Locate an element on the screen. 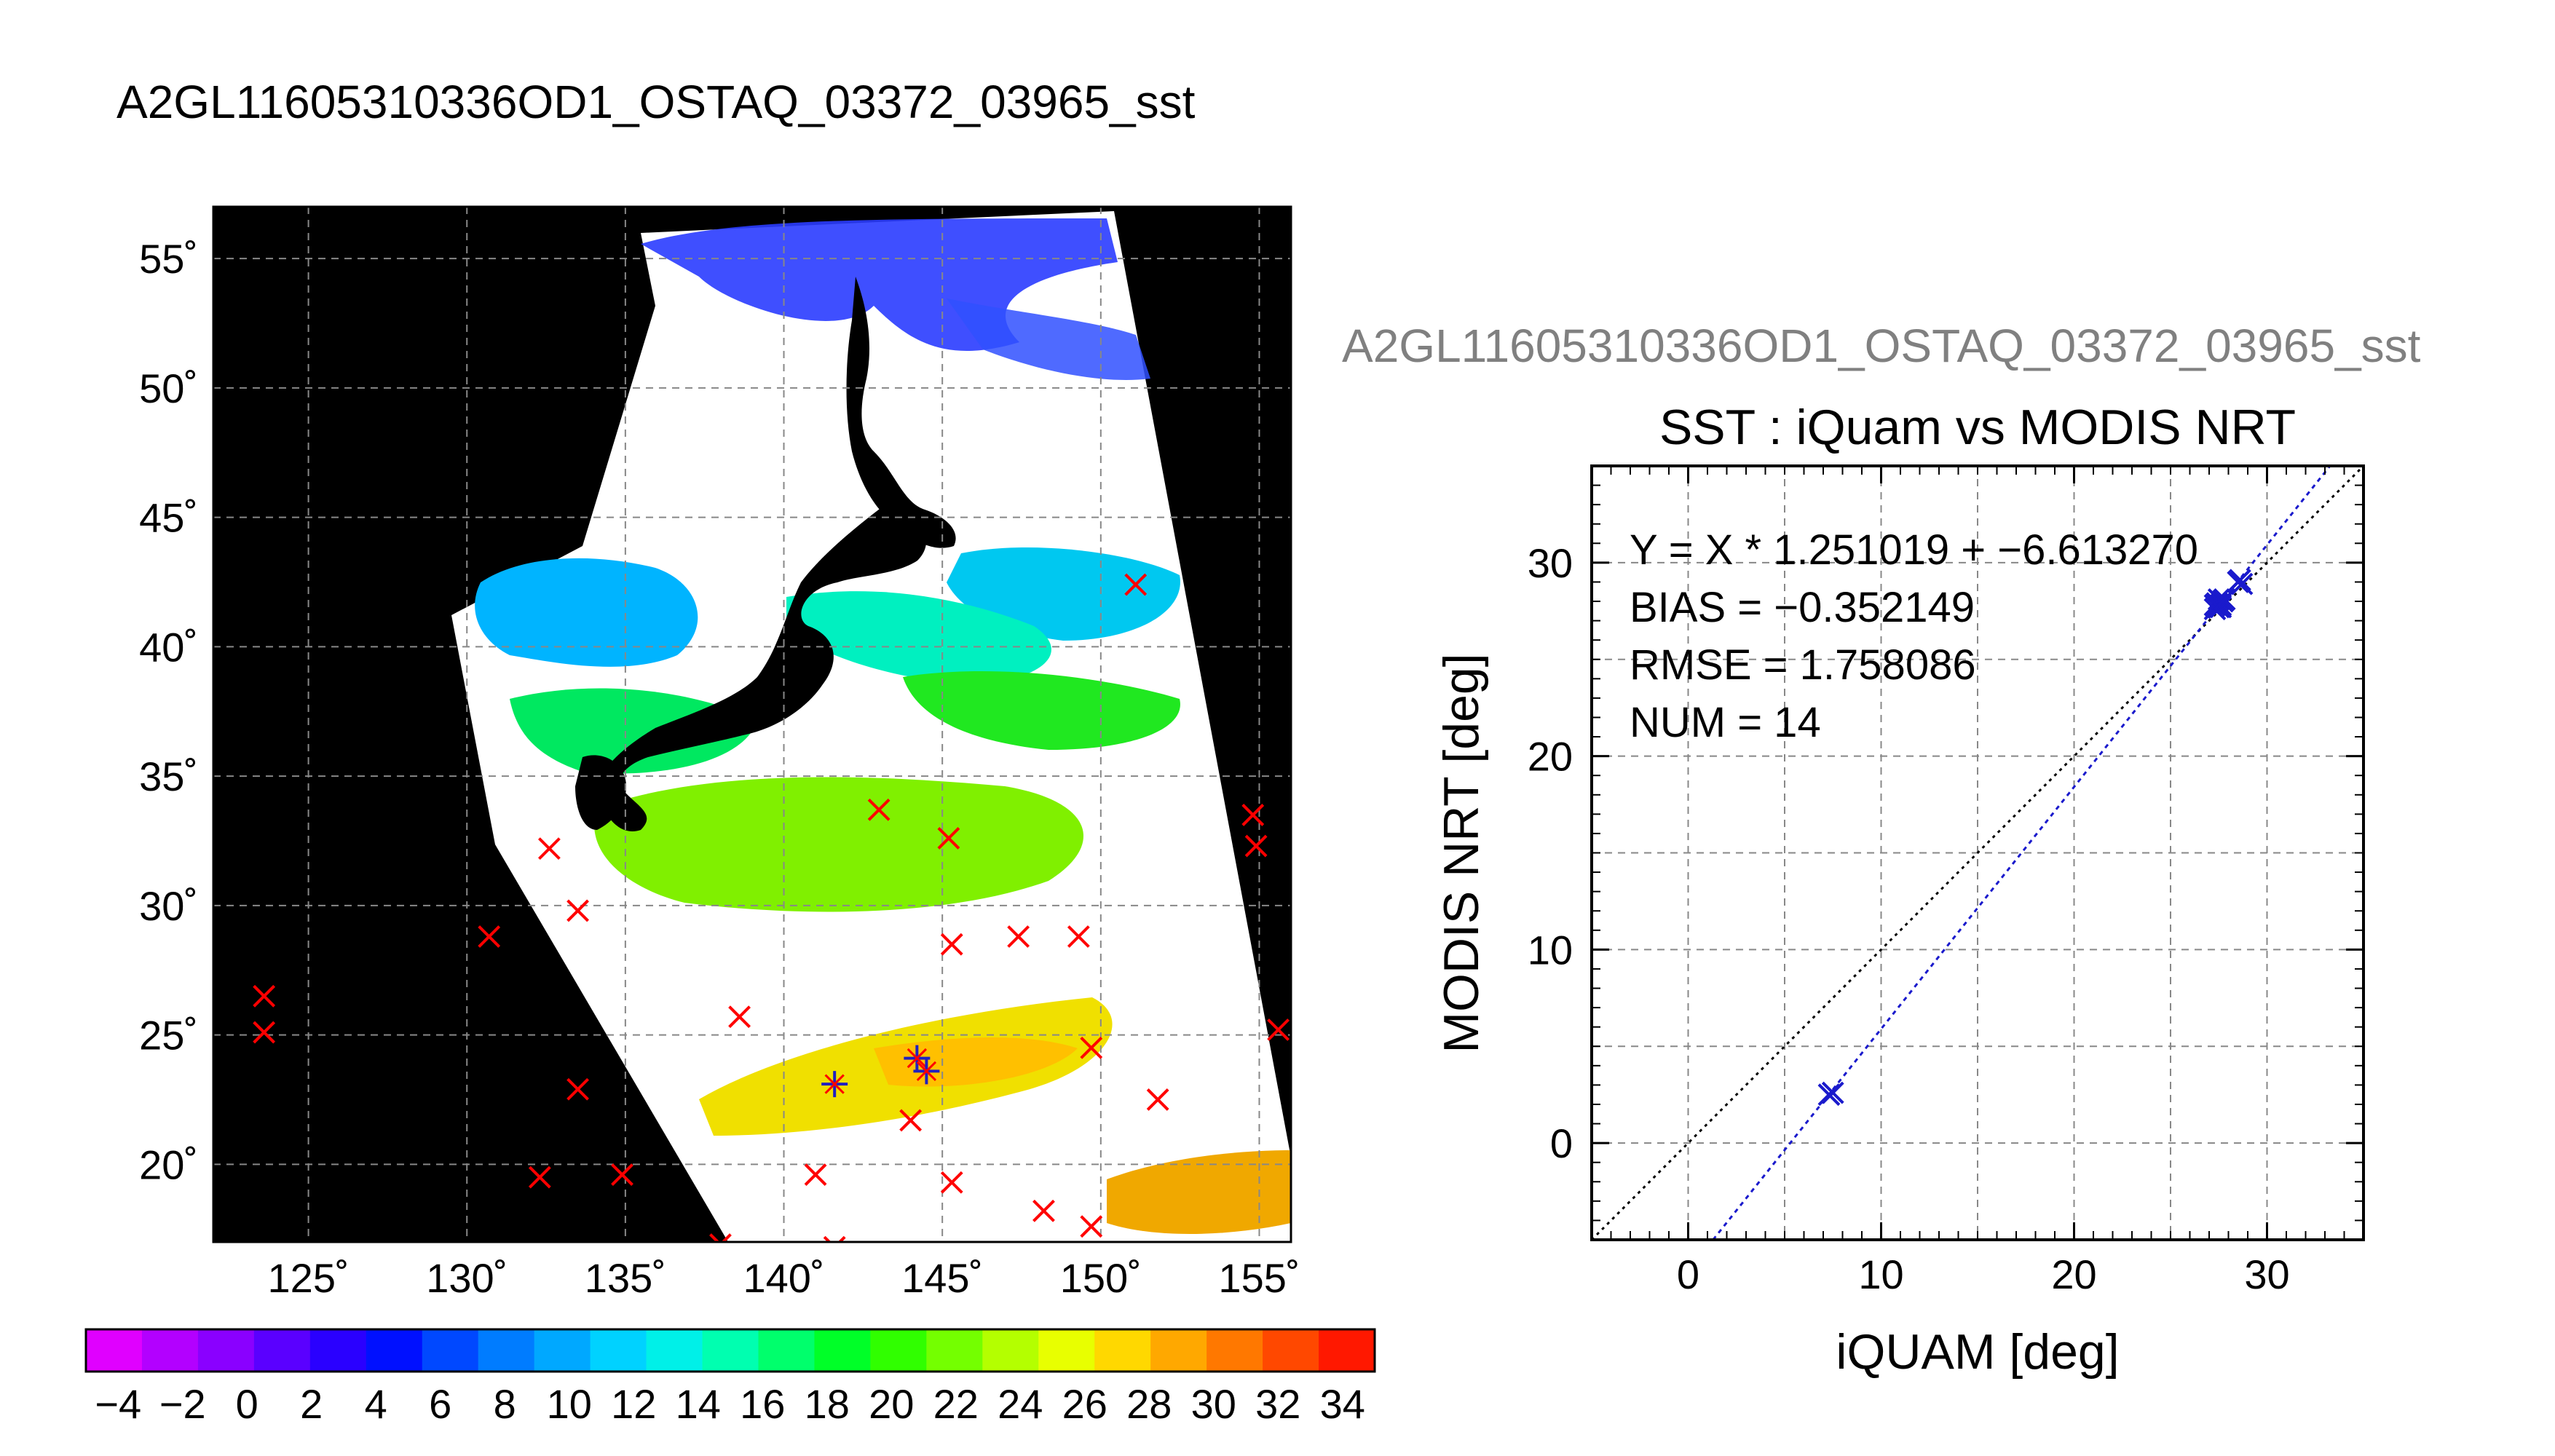 The image size is (2555, 1456). colorbar-tick-label: 14 is located at coordinates (698, 1404).